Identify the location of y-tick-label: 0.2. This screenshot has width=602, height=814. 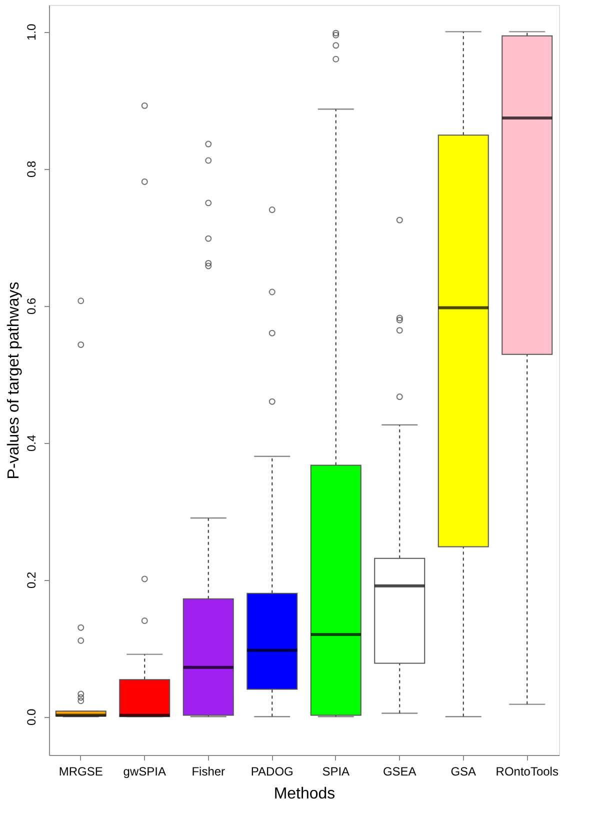
(31, 579).